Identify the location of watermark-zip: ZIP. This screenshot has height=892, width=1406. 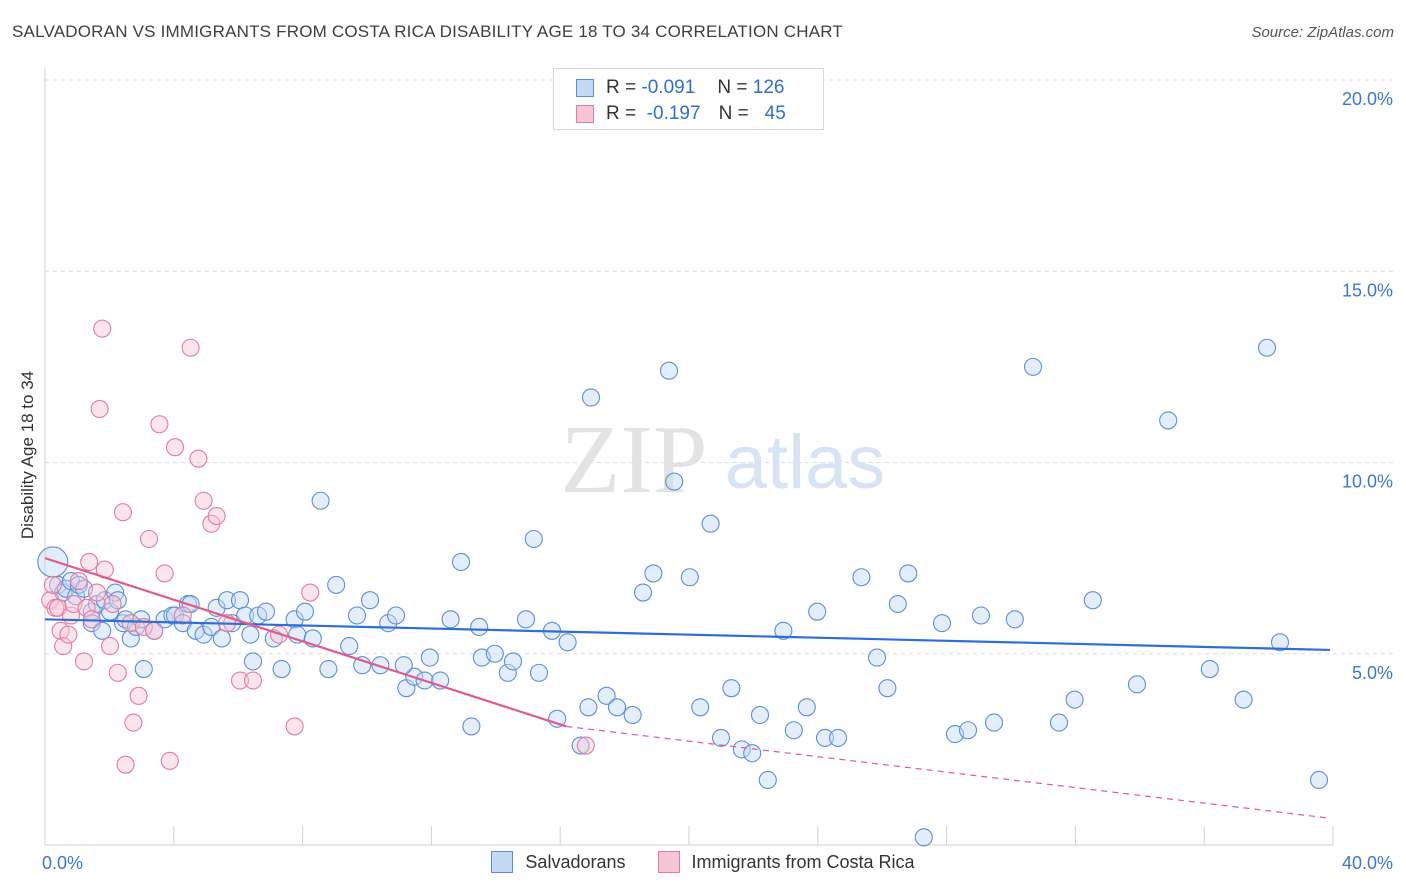
(634, 460).